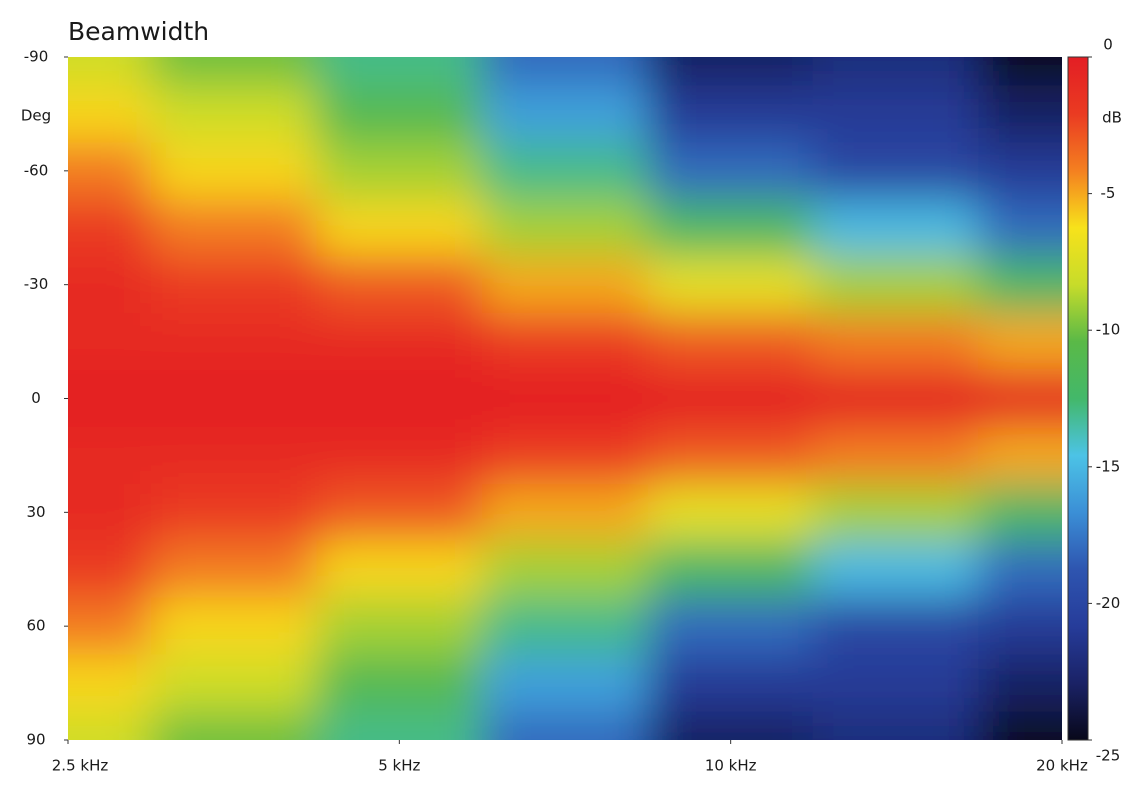 This screenshot has width=1144, height=786. I want to click on y-tick-label: 90, so click(35, 740).